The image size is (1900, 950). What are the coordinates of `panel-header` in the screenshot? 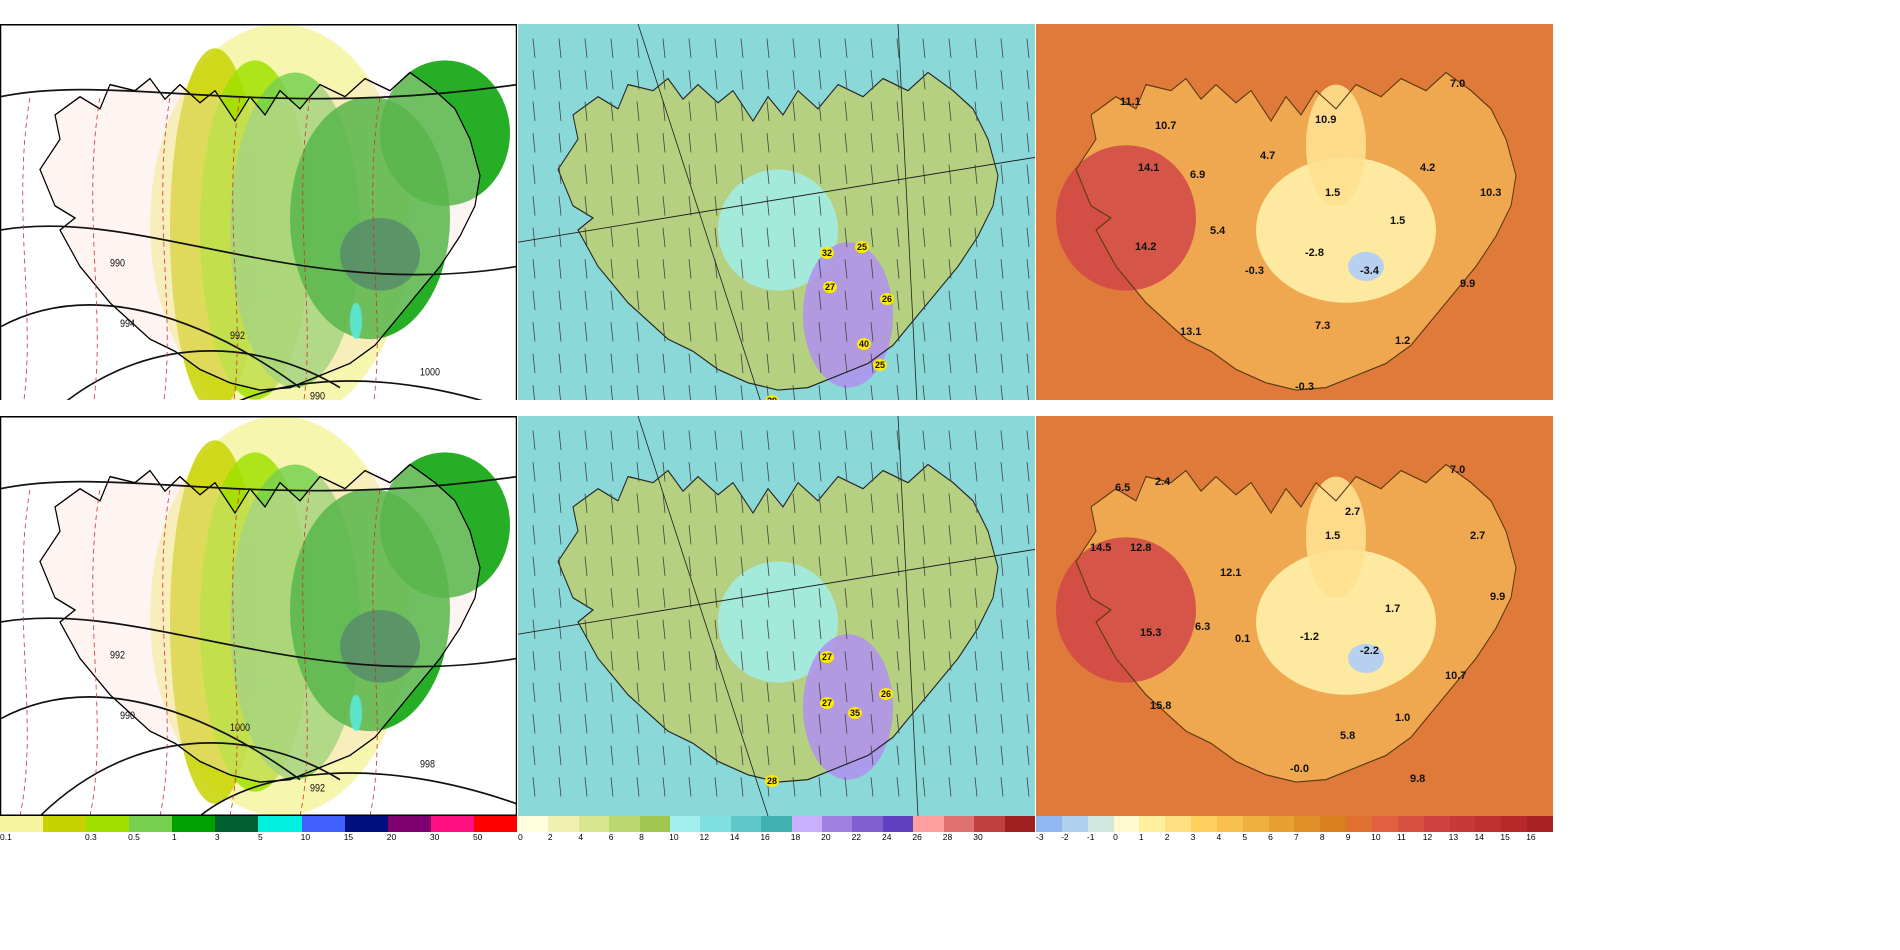 It's located at (776, 16).